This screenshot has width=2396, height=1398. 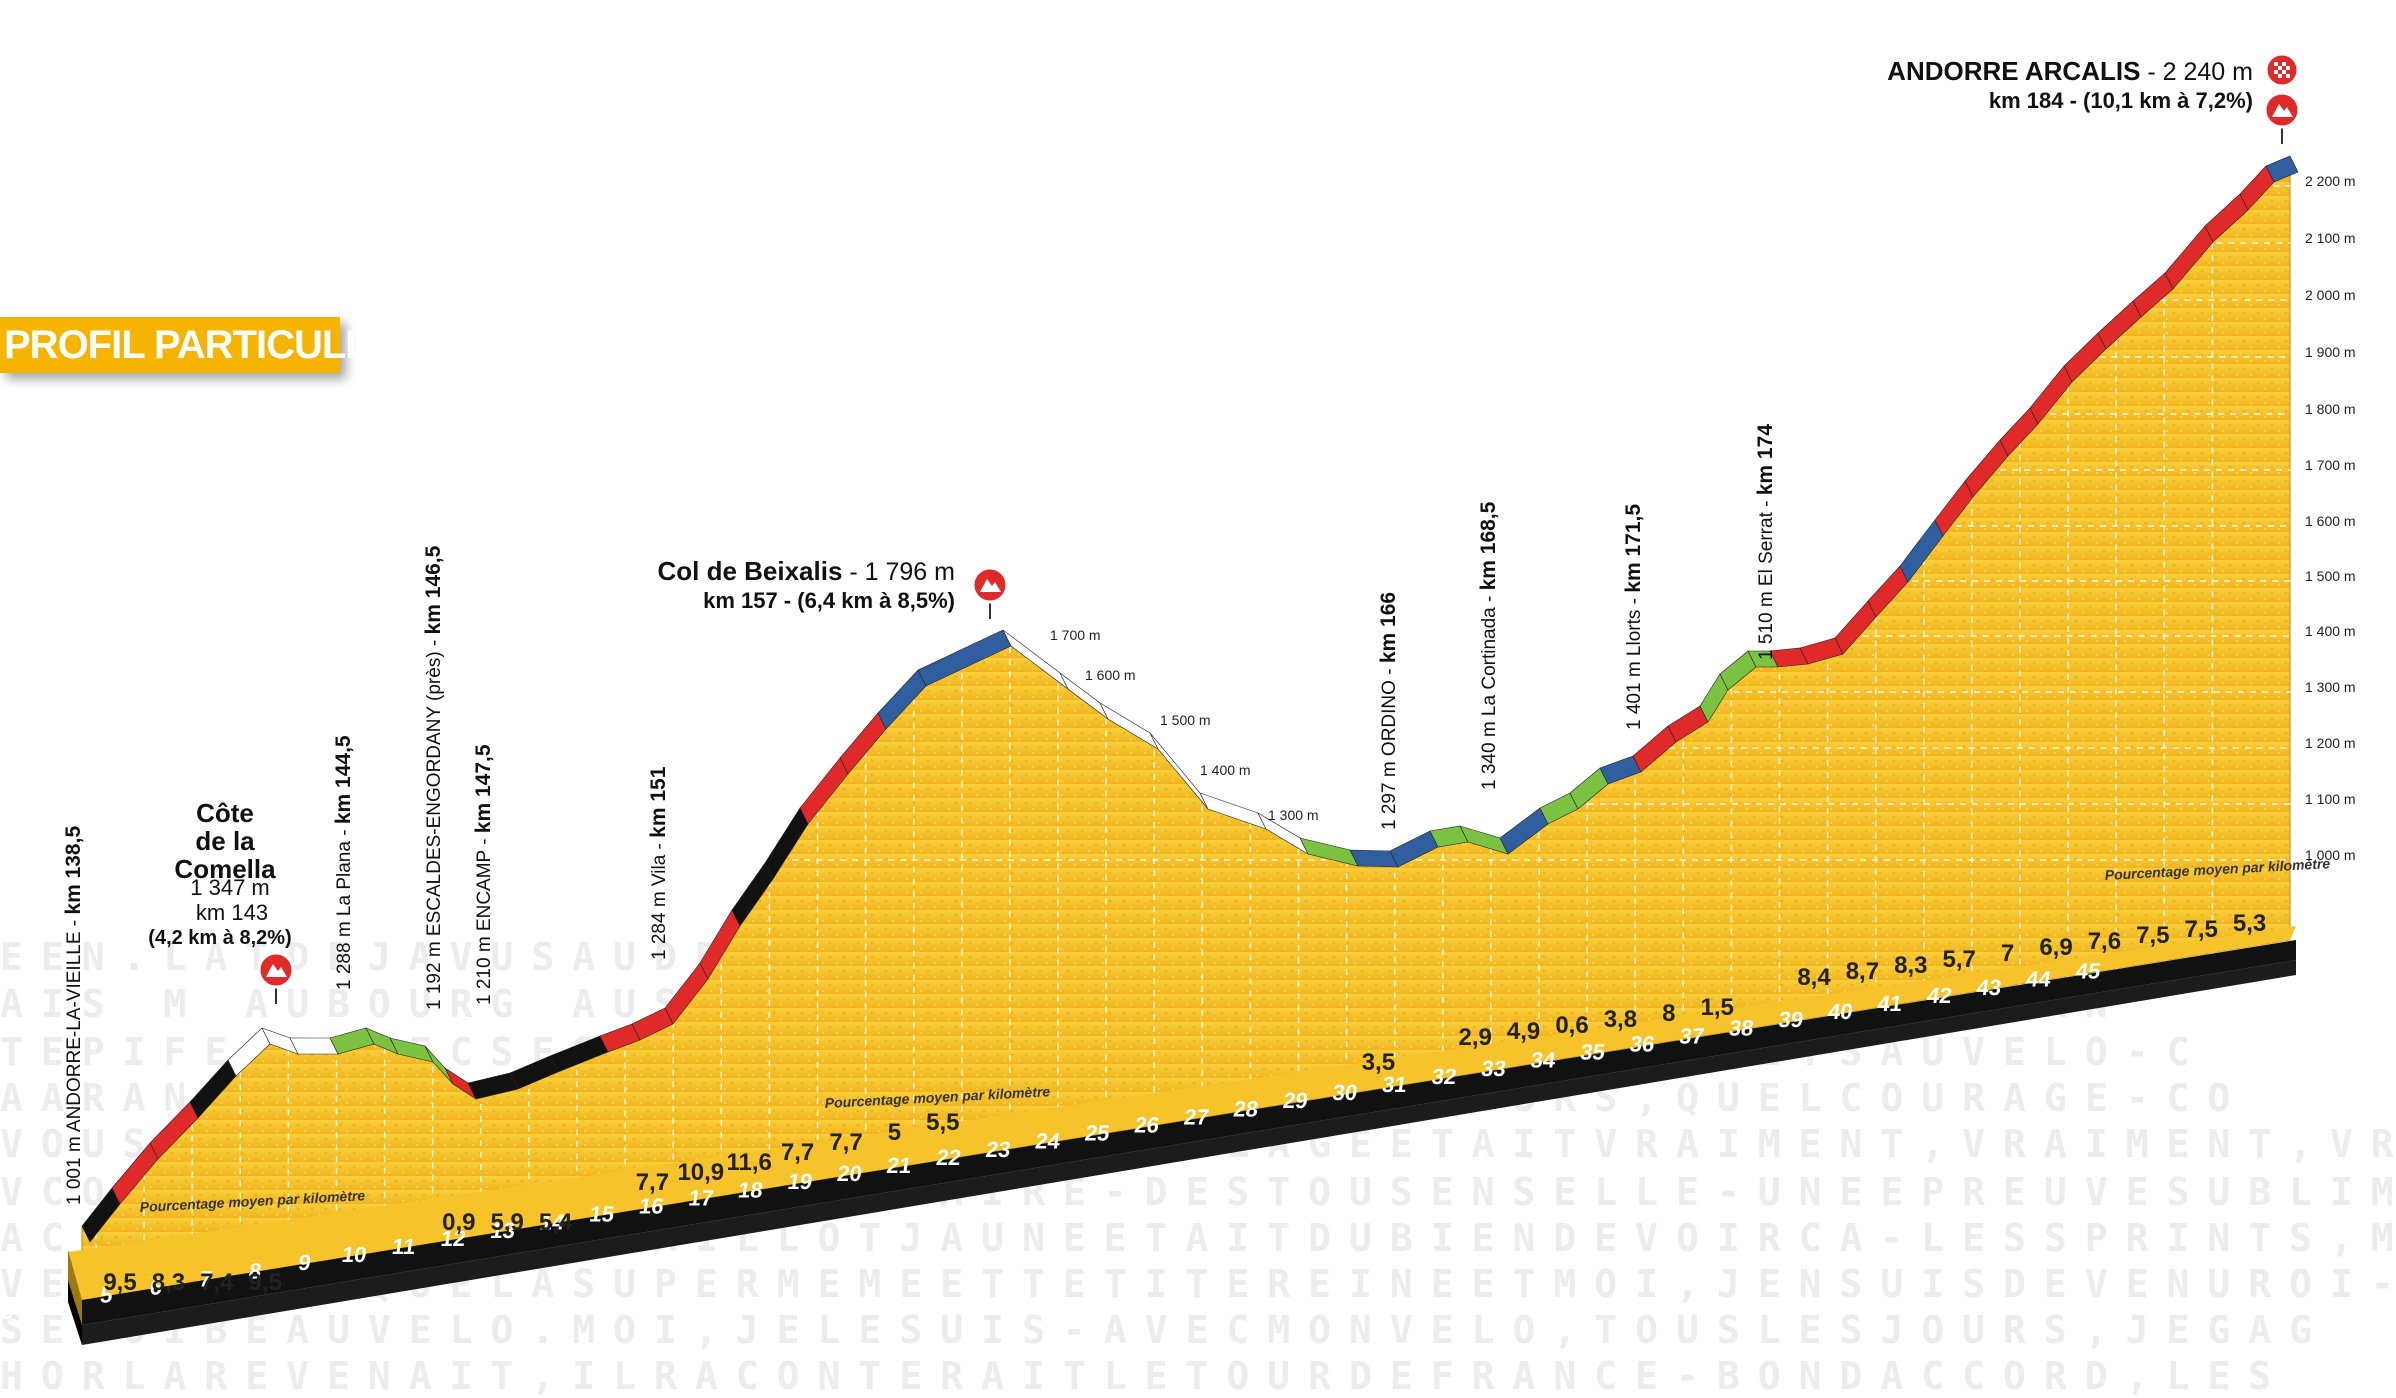 What do you see at coordinates (1840, 1011) in the screenshot?
I see `km-marker: 40` at bounding box center [1840, 1011].